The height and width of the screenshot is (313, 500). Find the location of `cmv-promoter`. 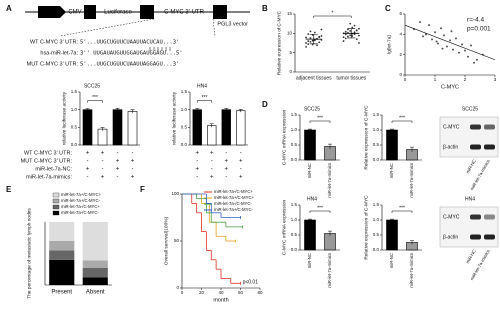

cmv-promoter is located at coordinates (52, 12).